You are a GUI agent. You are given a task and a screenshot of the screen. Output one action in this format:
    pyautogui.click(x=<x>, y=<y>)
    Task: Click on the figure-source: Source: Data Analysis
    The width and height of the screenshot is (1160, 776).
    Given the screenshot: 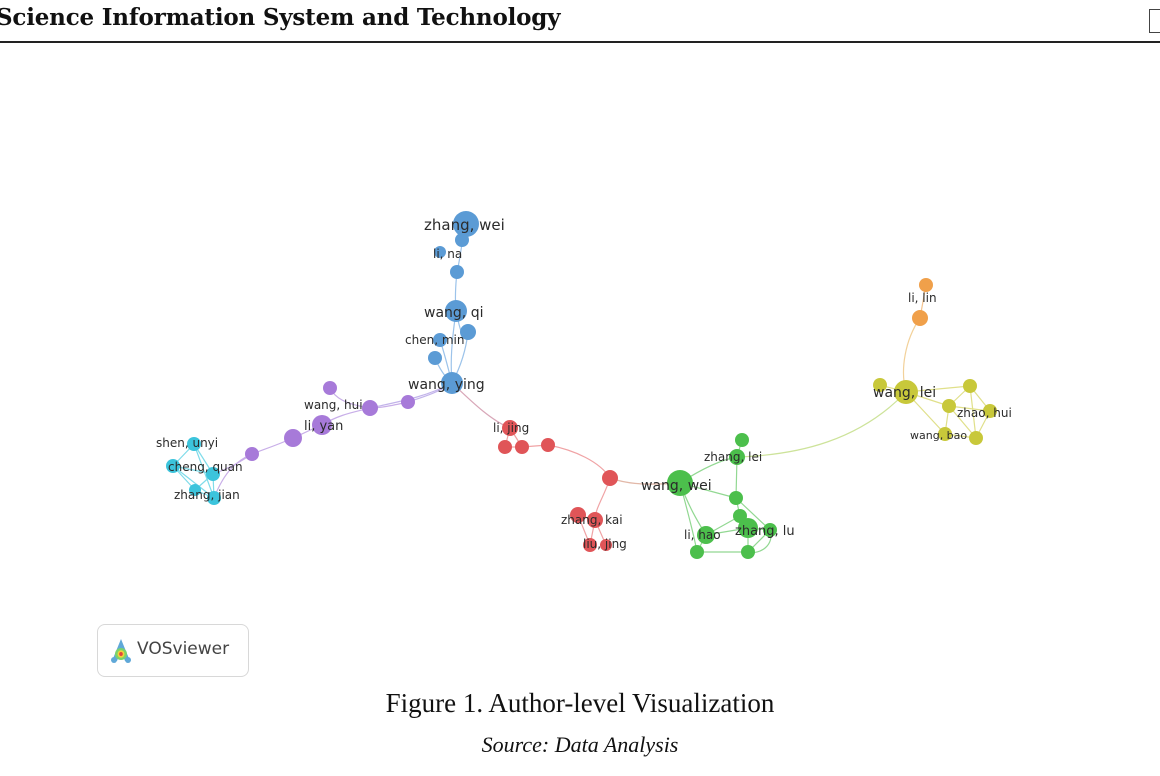 What is the action you would take?
    pyautogui.click(x=580, y=744)
    